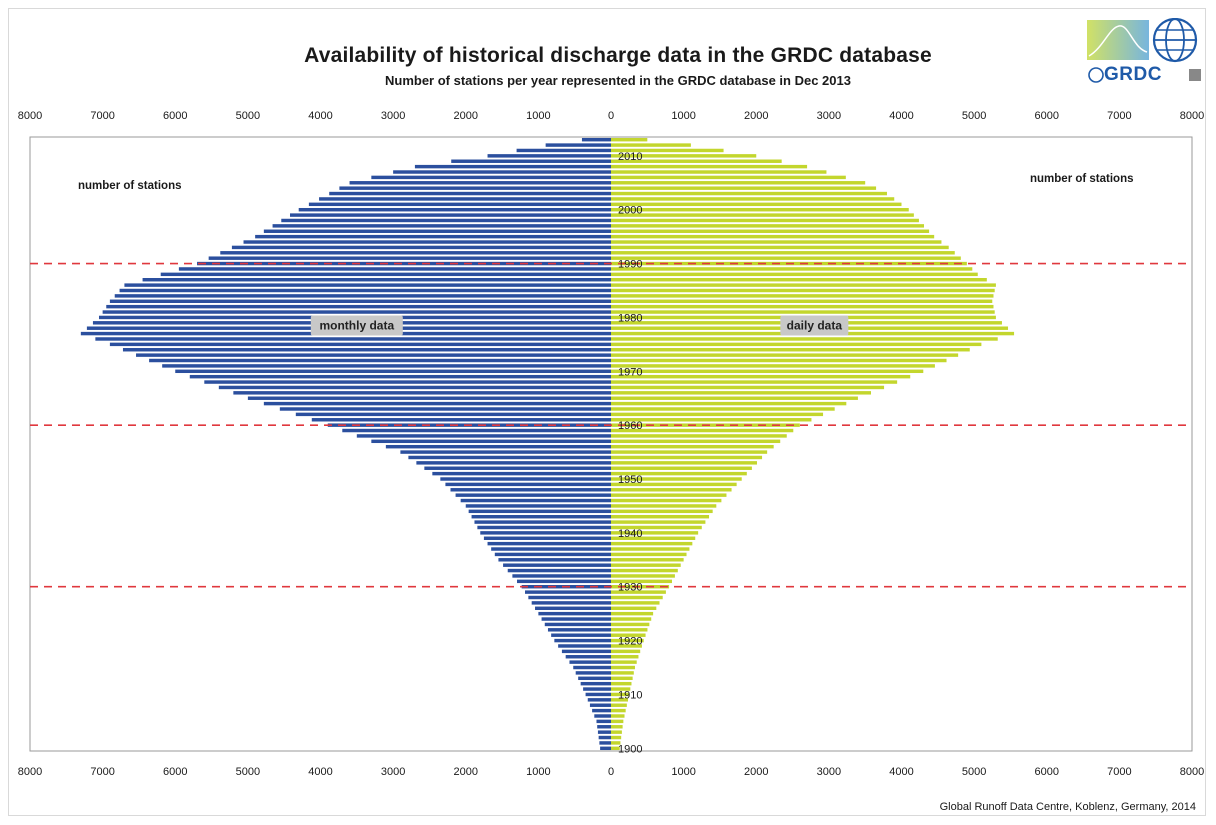 The image size is (1216, 825). What do you see at coordinates (459, 204) in the screenshot?
I see `monthly-bar-2001` at bounding box center [459, 204].